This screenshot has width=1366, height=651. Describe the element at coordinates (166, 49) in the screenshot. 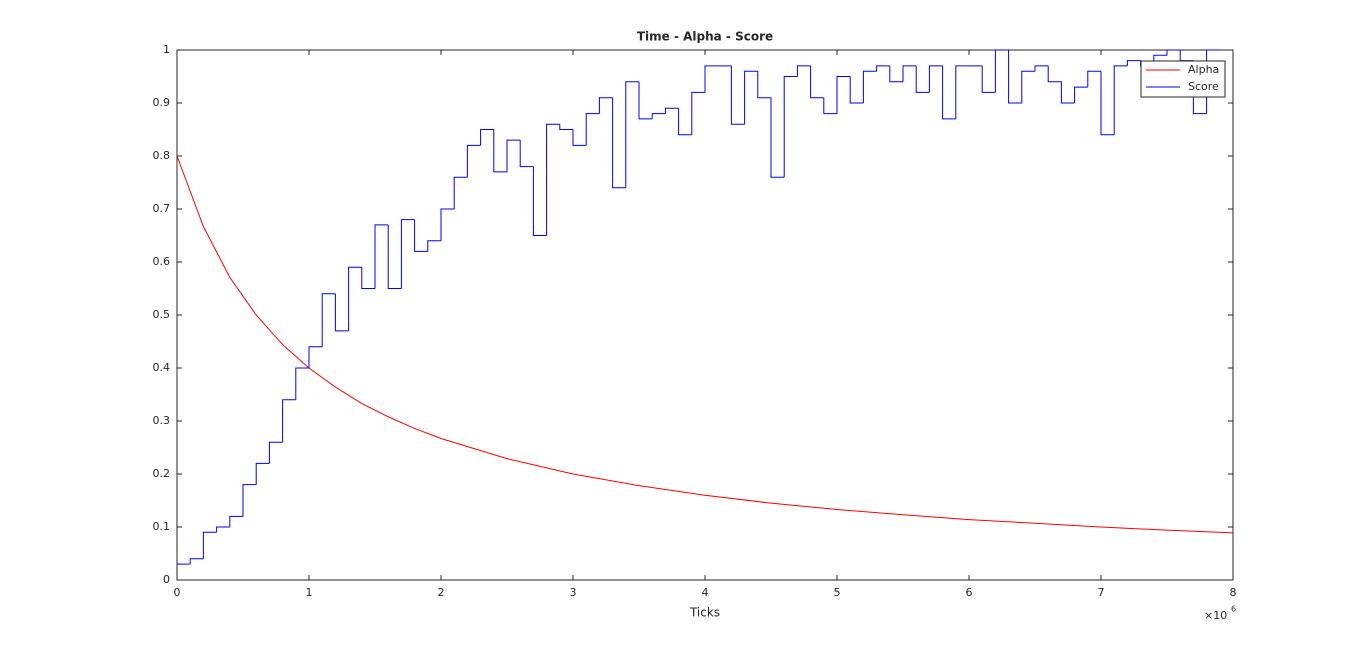

I see `y-tick-label: 1` at that location.